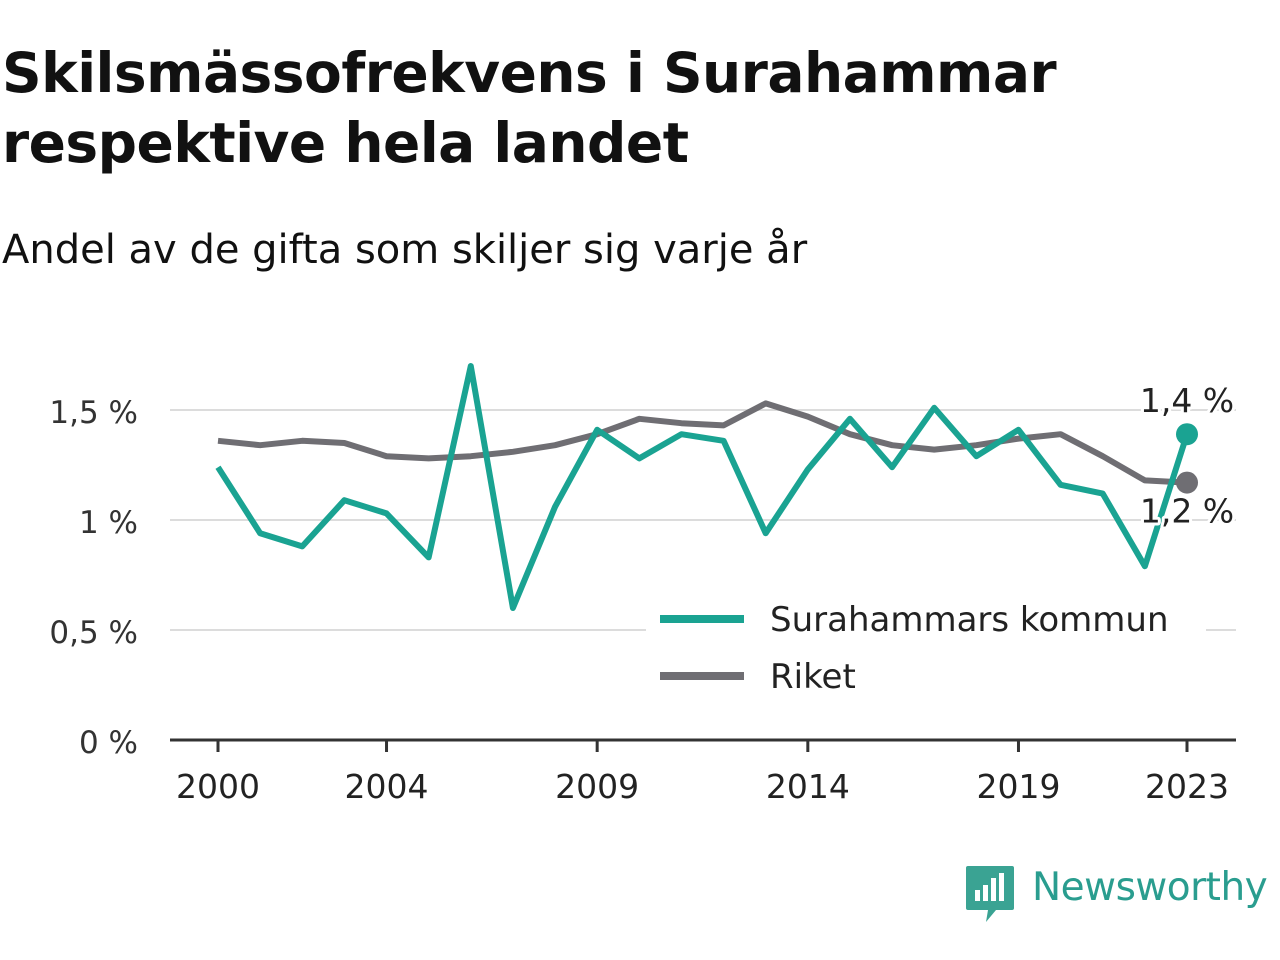  What do you see at coordinates (93, 633) in the screenshot?
I see `y-tick-label: 0,5 %` at bounding box center [93, 633].